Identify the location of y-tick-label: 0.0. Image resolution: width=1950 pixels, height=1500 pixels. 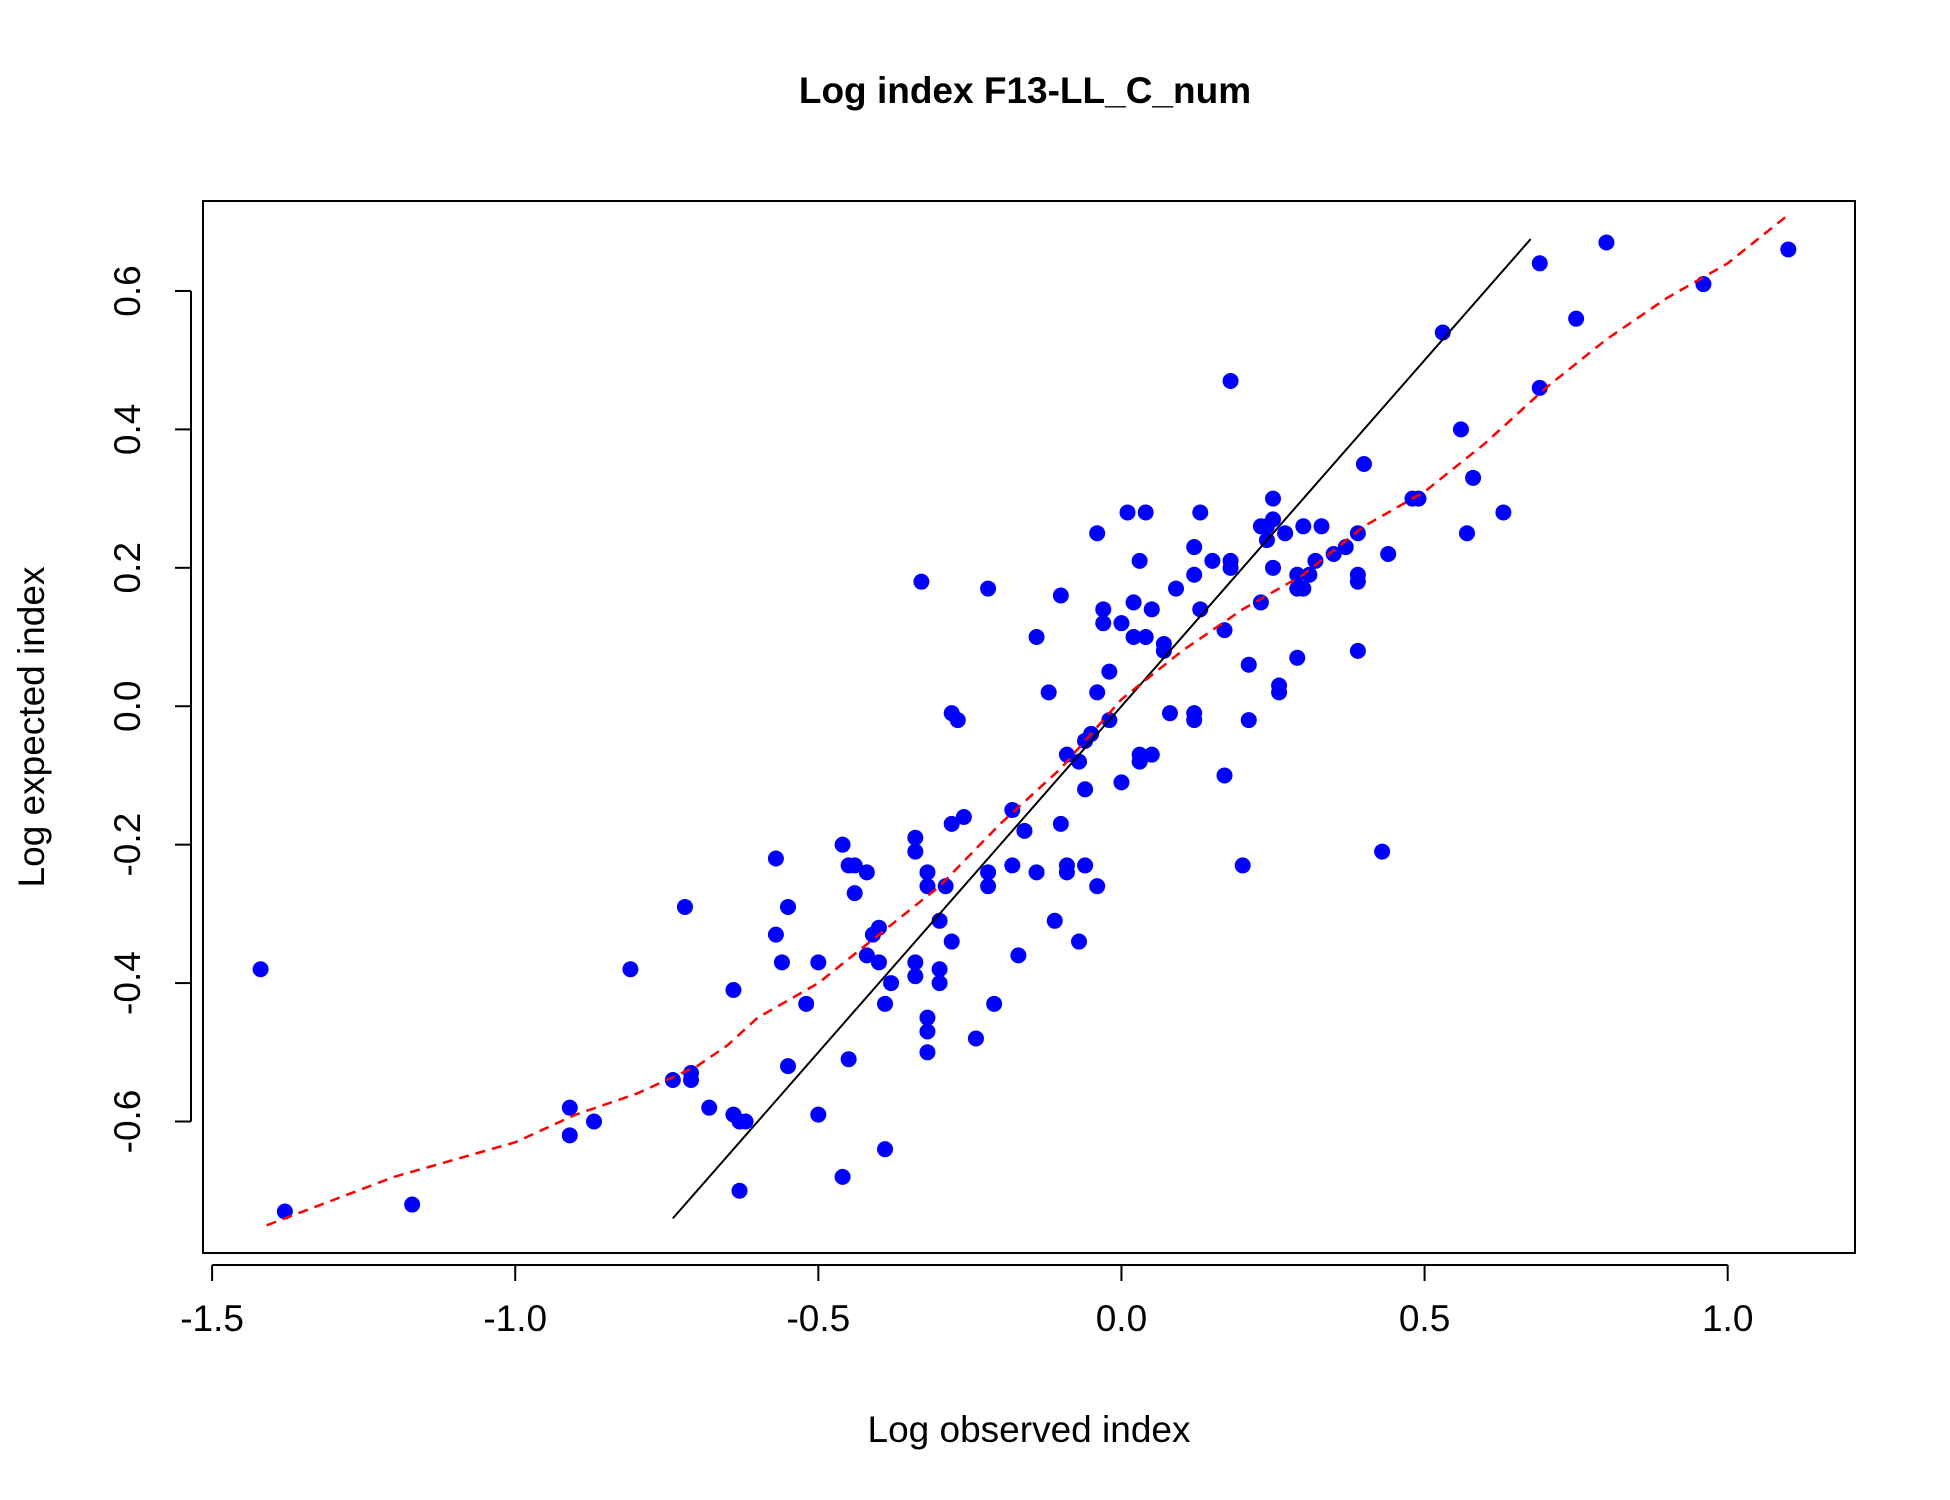
(127, 706).